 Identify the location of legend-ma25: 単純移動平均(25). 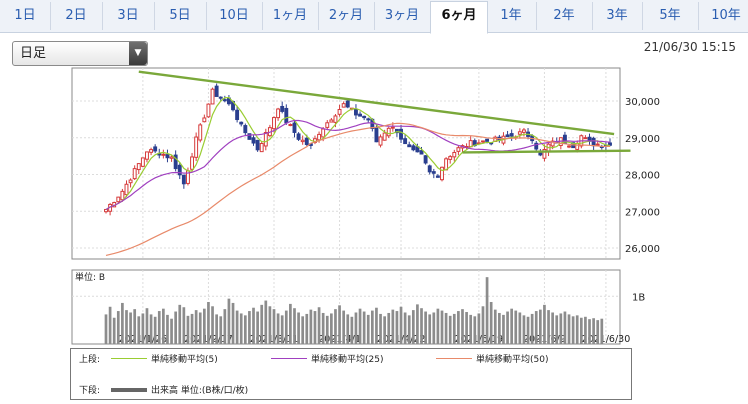
(347, 360).